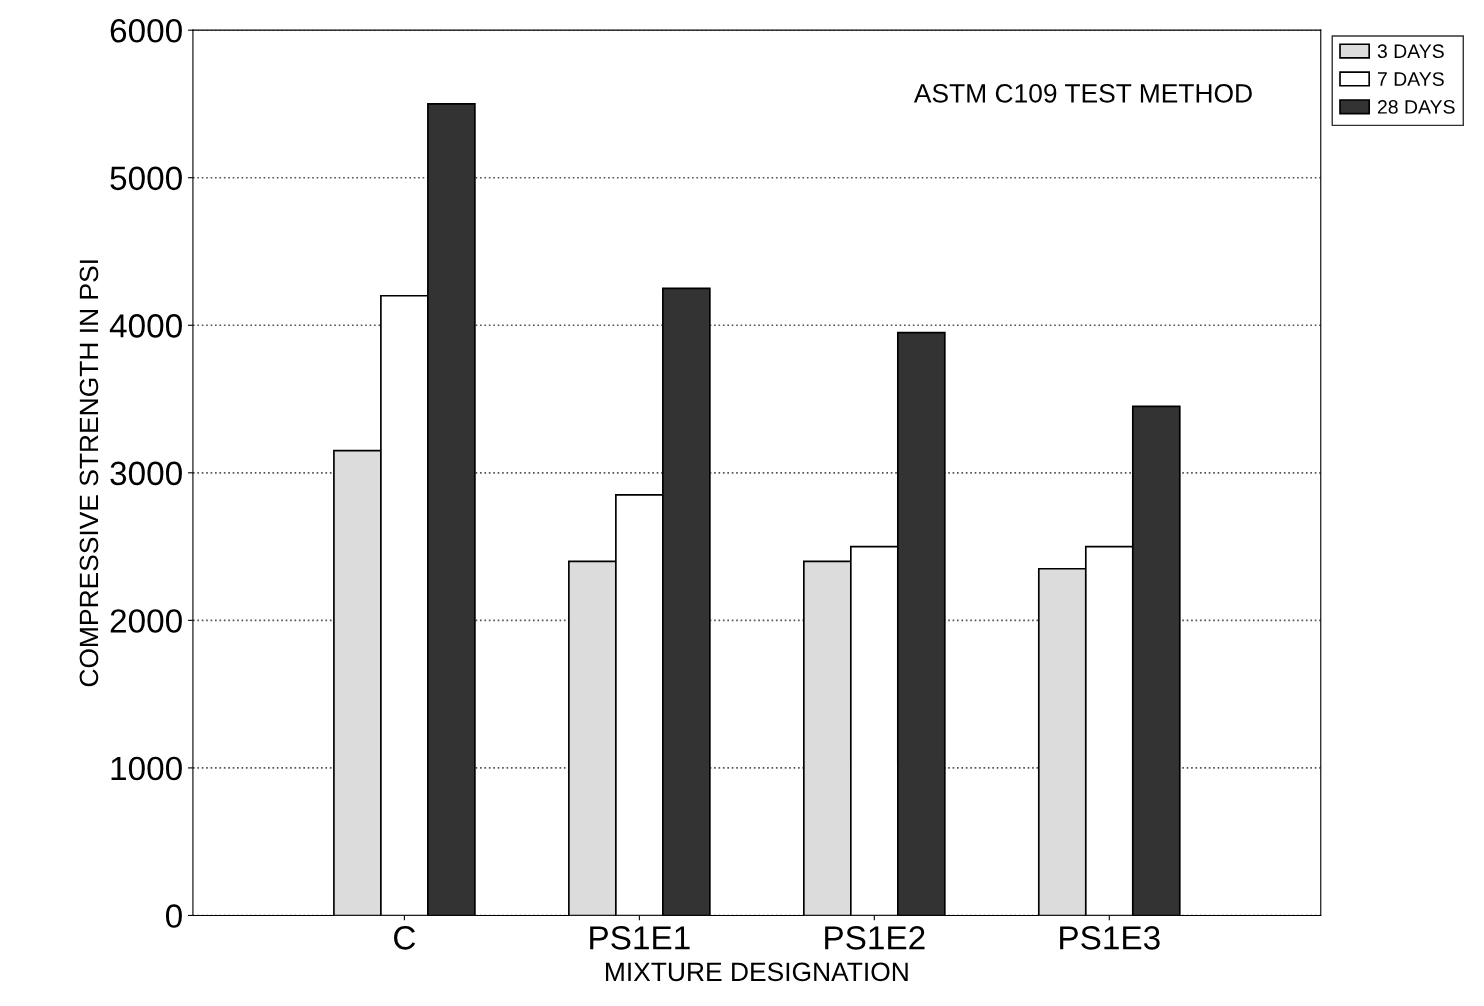 The height and width of the screenshot is (1006, 1484). What do you see at coordinates (1416, 107) in the screenshot?
I see `legend-label: 28 DAYS` at bounding box center [1416, 107].